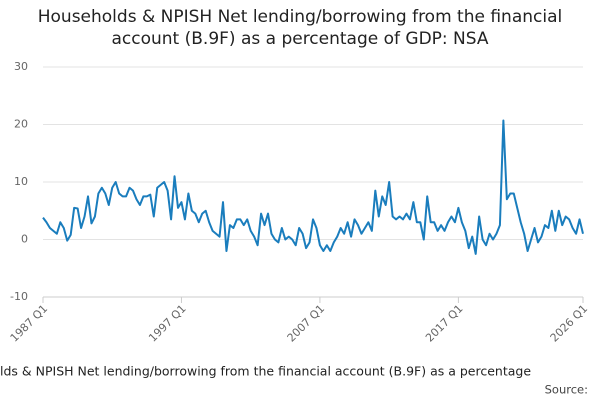 The height and width of the screenshot is (400, 600). I want to click on y-tick-label: 20, so click(21, 124).